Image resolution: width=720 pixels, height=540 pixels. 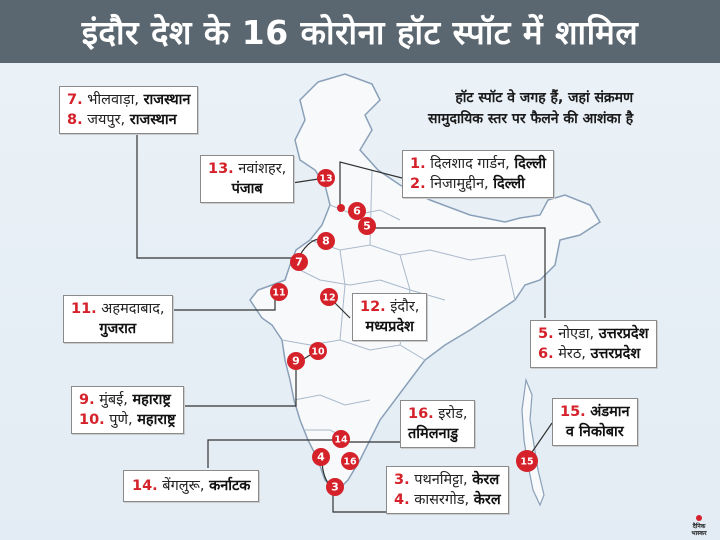 I want to click on hotspot-marker-label-11: 11, so click(x=278, y=293).